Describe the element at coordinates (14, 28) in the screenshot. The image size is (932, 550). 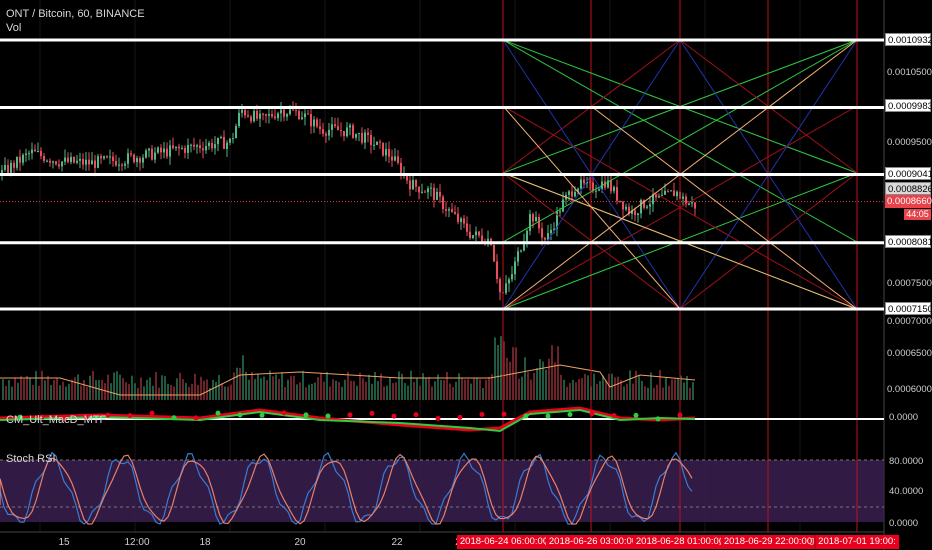
I see `volume-label: Vol` at that location.